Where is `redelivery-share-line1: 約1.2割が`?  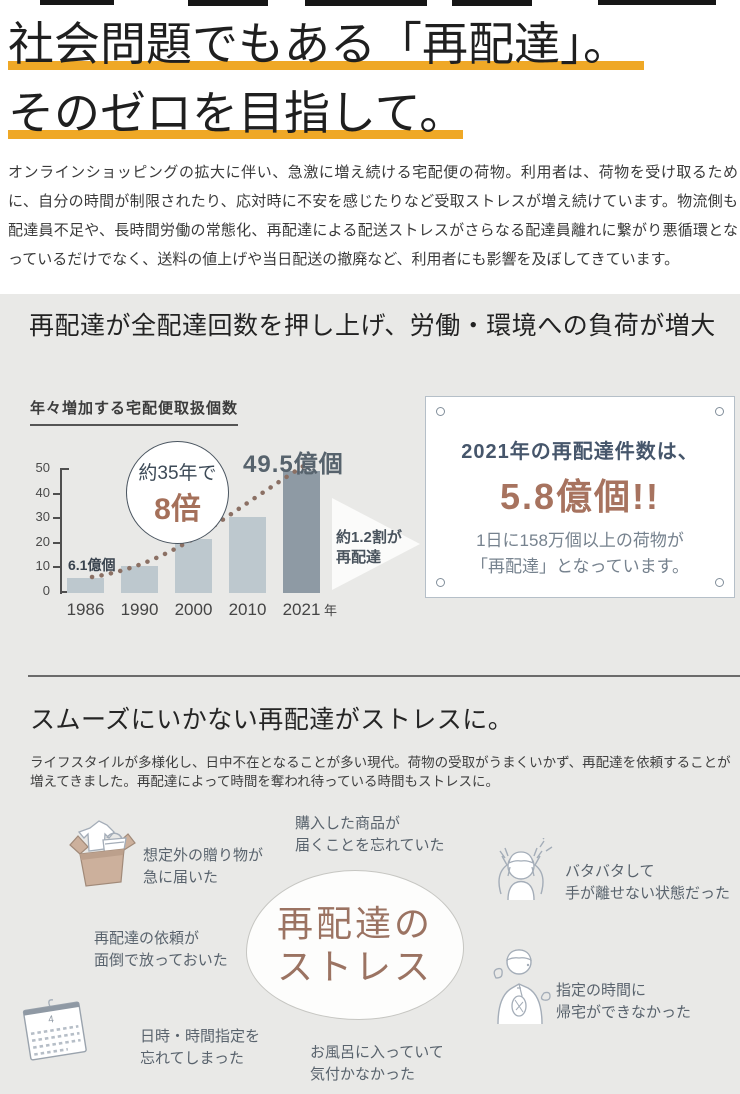
redelivery-share-line1: 約1.2割が is located at coordinates (369, 537).